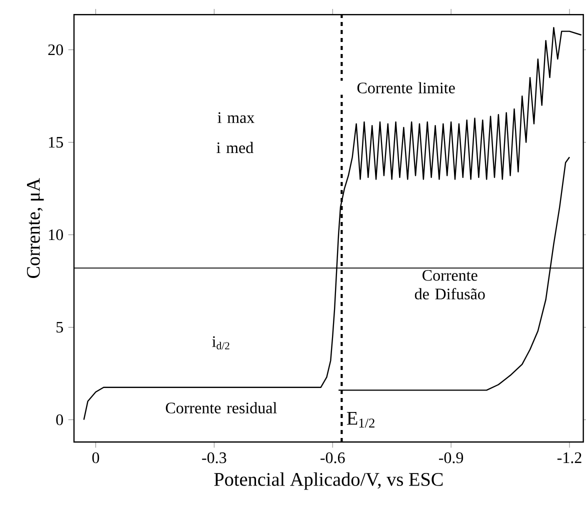 The height and width of the screenshot is (524, 586). Describe the element at coordinates (59, 420) in the screenshot. I see `y-tick-label: 0` at that location.